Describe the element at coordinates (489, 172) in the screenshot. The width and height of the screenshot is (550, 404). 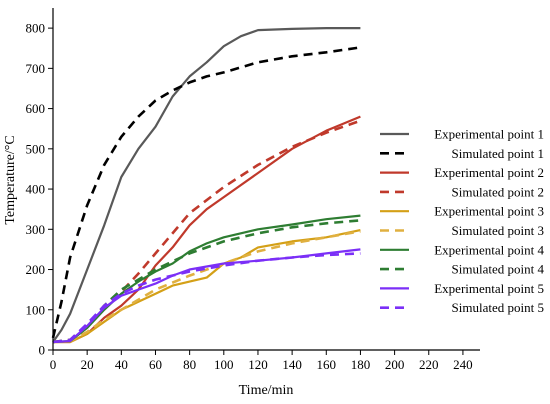
I see `legend-label: Experimental point 2` at that location.